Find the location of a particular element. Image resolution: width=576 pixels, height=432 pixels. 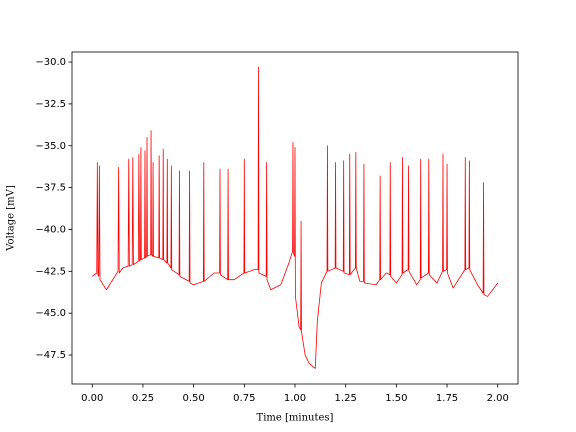

x-tick-label: 1.00 is located at coordinates (295, 398).